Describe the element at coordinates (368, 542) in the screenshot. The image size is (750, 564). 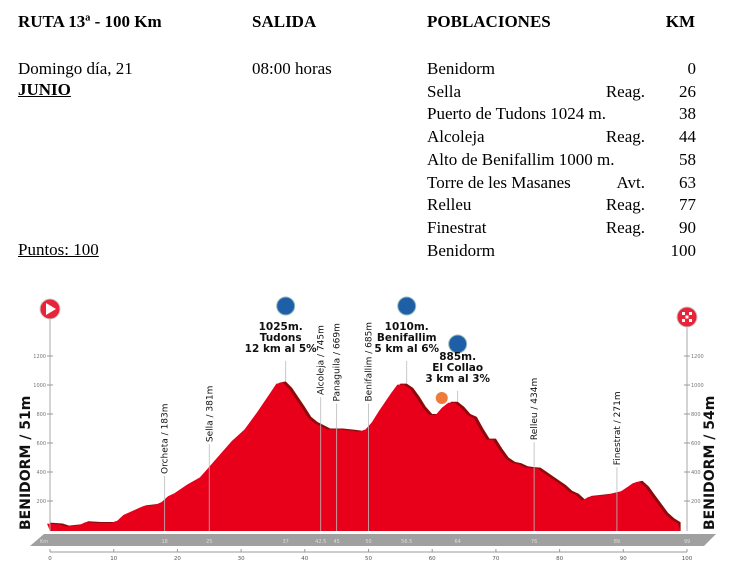
I see `road-mark: 50` at that location.